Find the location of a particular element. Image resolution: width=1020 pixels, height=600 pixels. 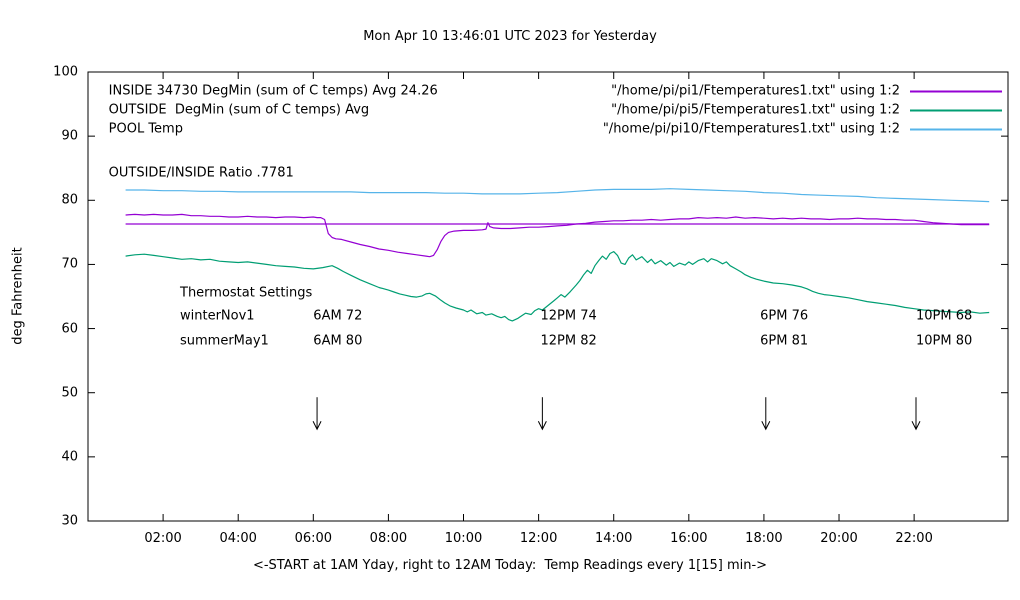

annotation-summer-6pm: 6PM 81 is located at coordinates (784, 341).